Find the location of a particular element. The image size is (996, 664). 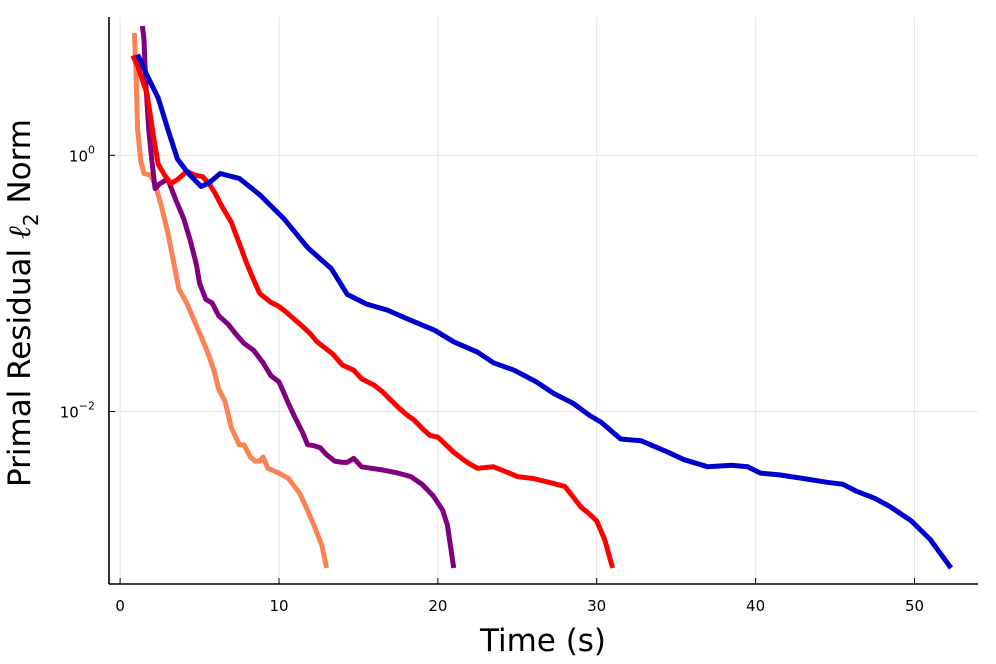

x-tick-label: 0 is located at coordinates (120, 606).